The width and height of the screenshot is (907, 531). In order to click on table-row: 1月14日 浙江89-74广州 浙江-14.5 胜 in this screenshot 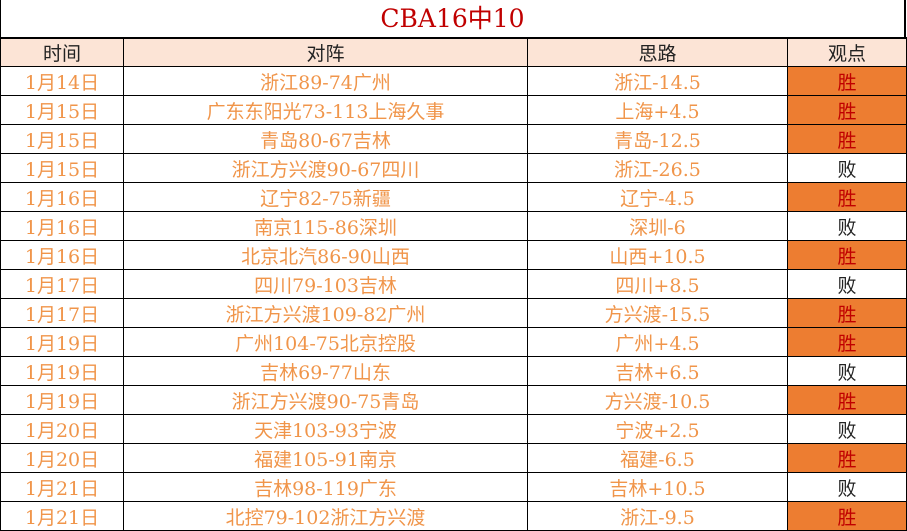, I will do `click(453, 81)`.